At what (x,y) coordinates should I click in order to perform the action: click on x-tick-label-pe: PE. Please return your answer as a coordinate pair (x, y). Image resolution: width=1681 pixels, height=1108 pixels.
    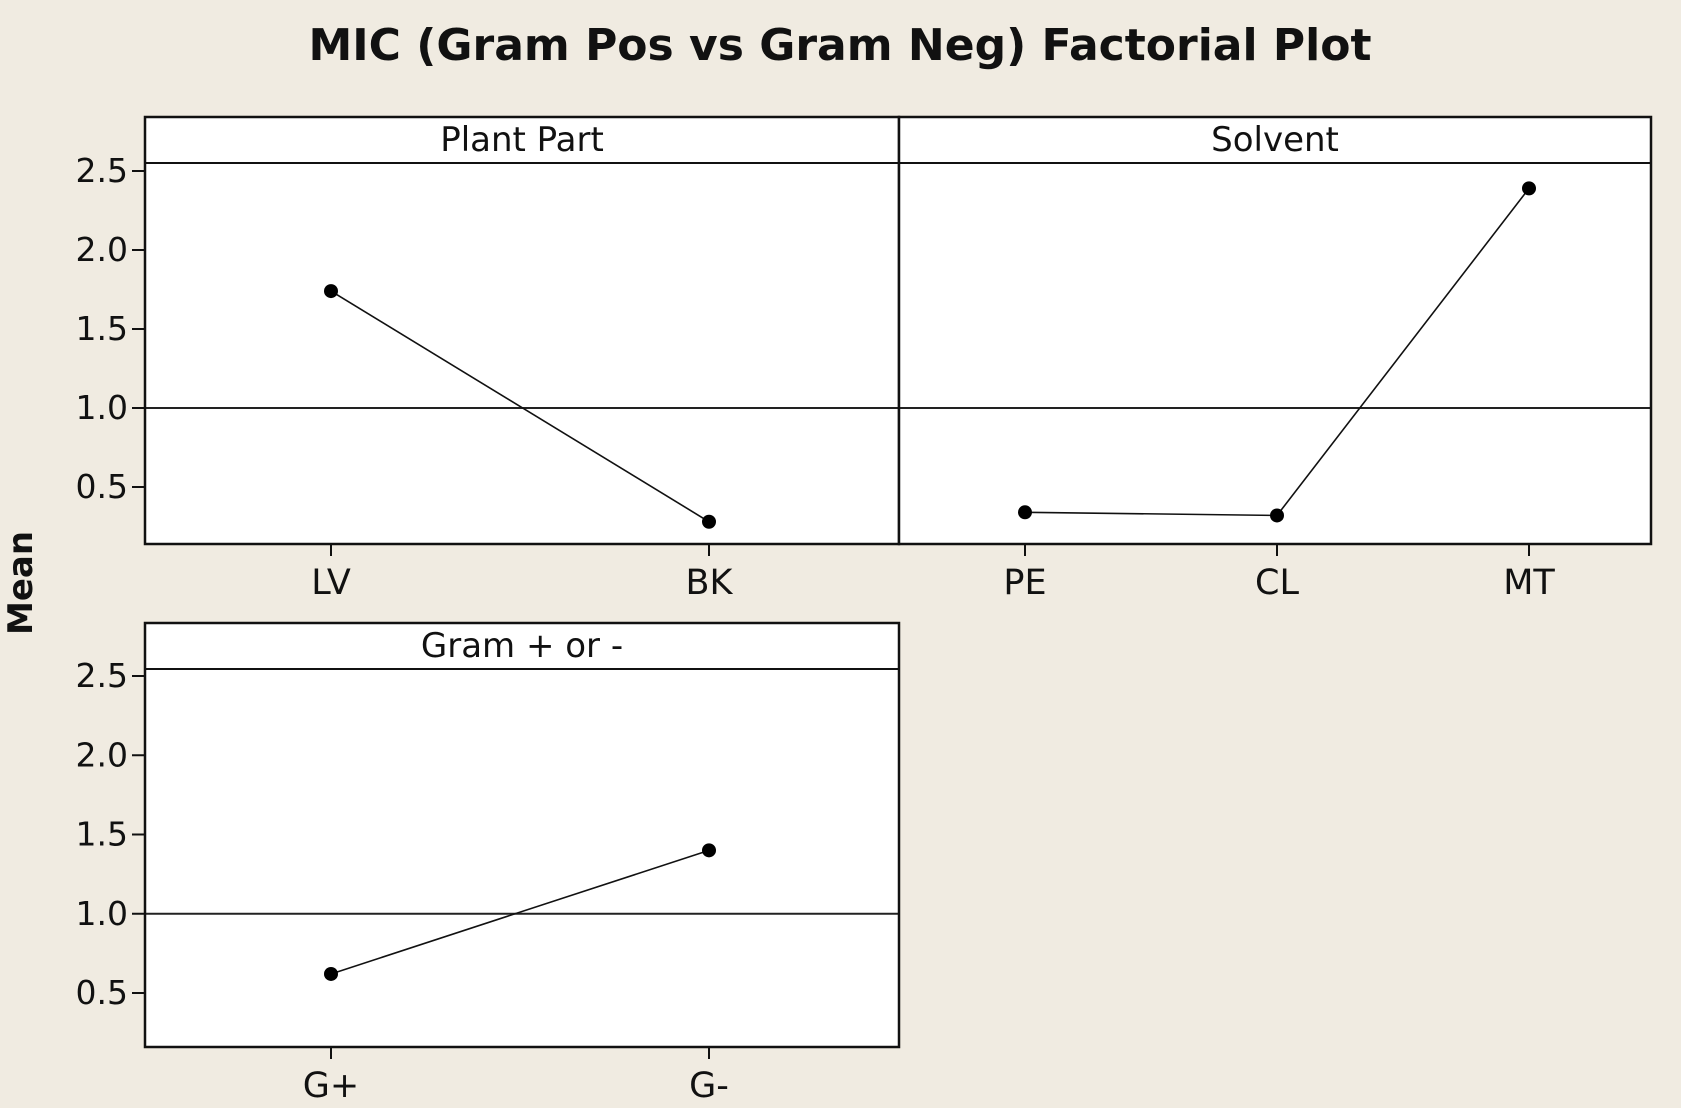
    Looking at the image, I should click on (1024, 583).